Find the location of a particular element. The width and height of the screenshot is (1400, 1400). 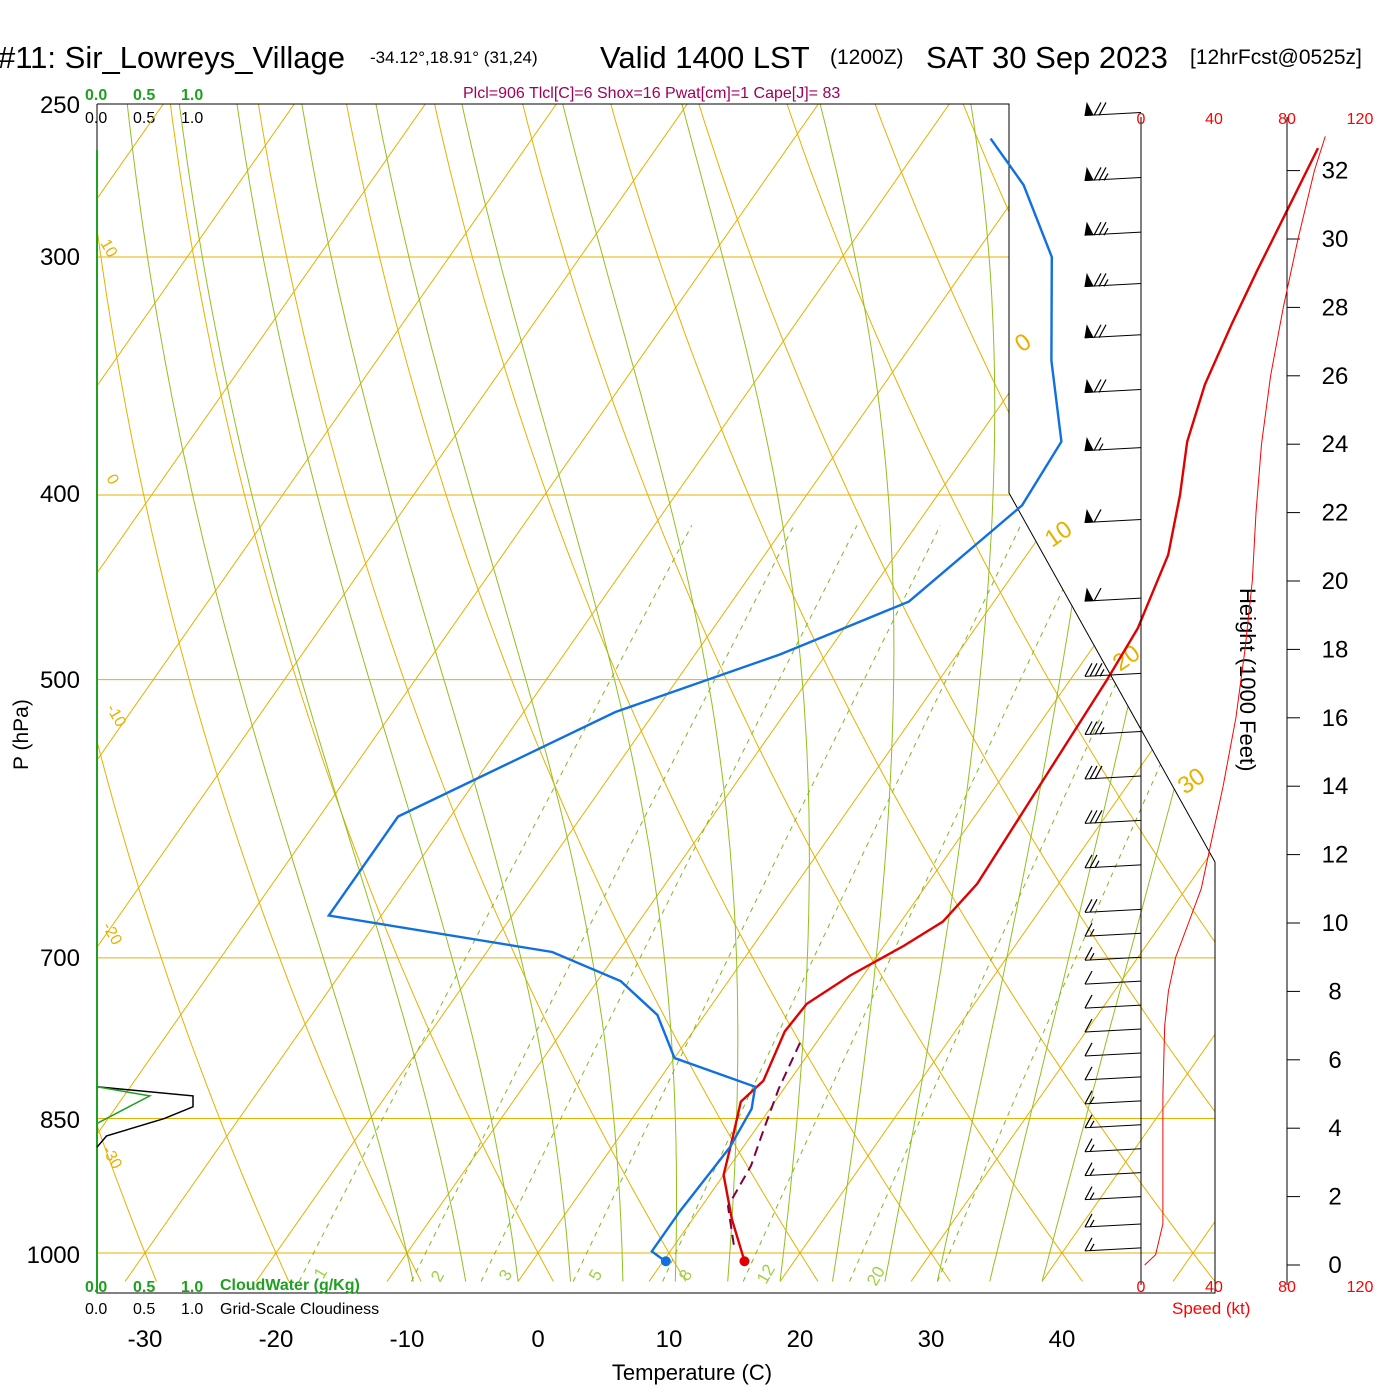

height-tick: 30 is located at coordinates (1335, 239).